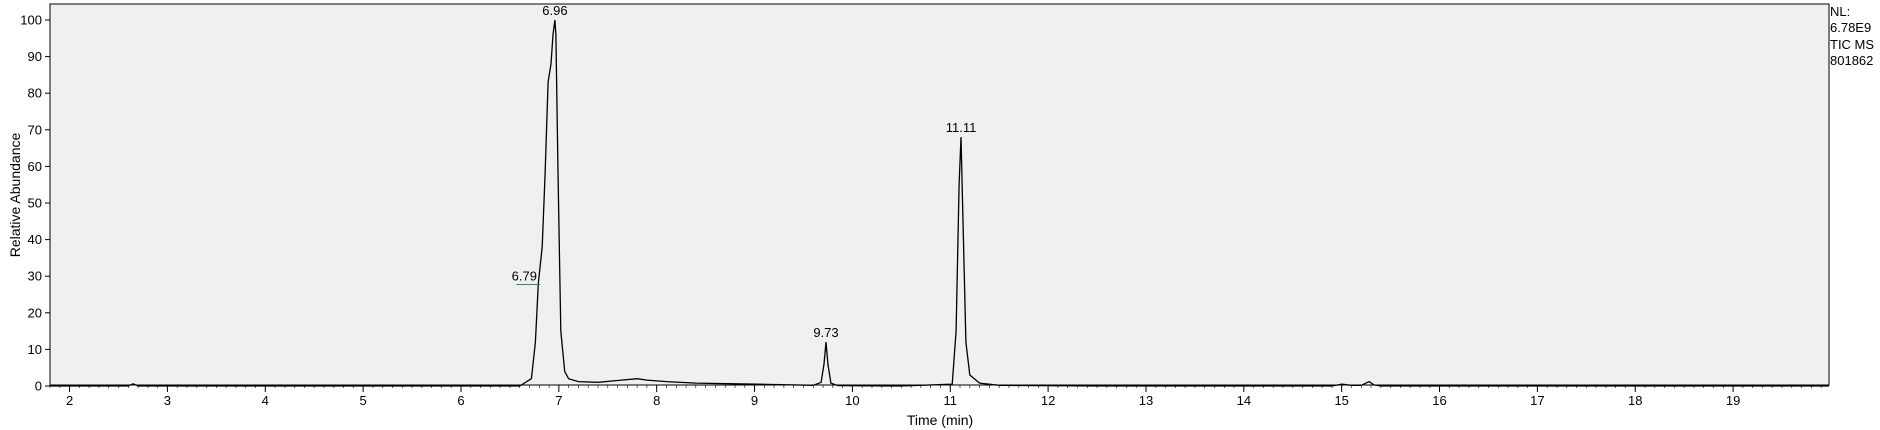 The image size is (1880, 430). I want to click on x-tick-label: 2, so click(69, 400).